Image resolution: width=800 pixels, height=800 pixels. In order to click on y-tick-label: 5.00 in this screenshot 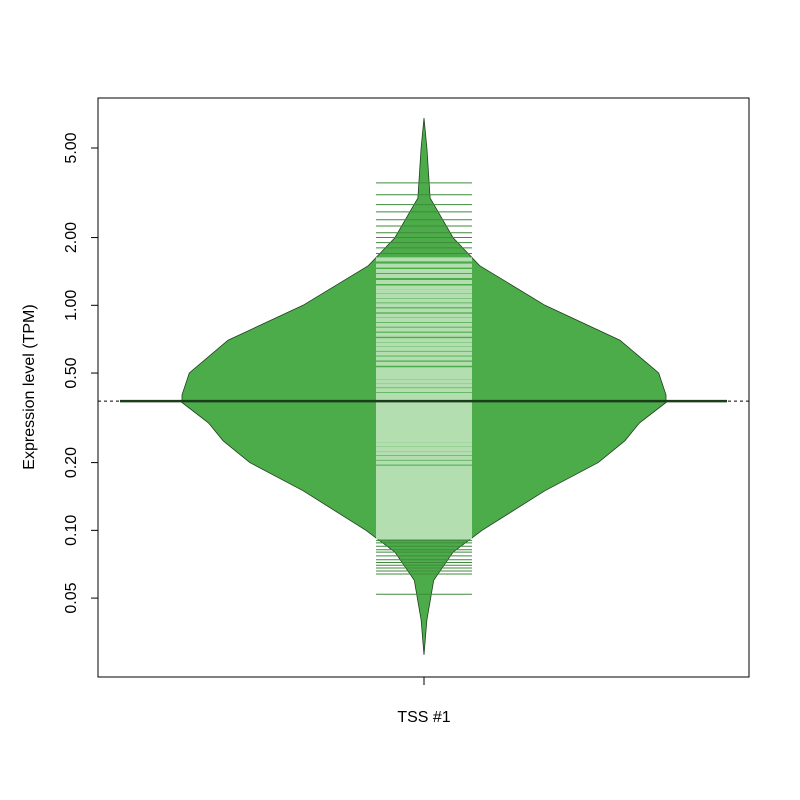, I will do `click(71, 147)`.